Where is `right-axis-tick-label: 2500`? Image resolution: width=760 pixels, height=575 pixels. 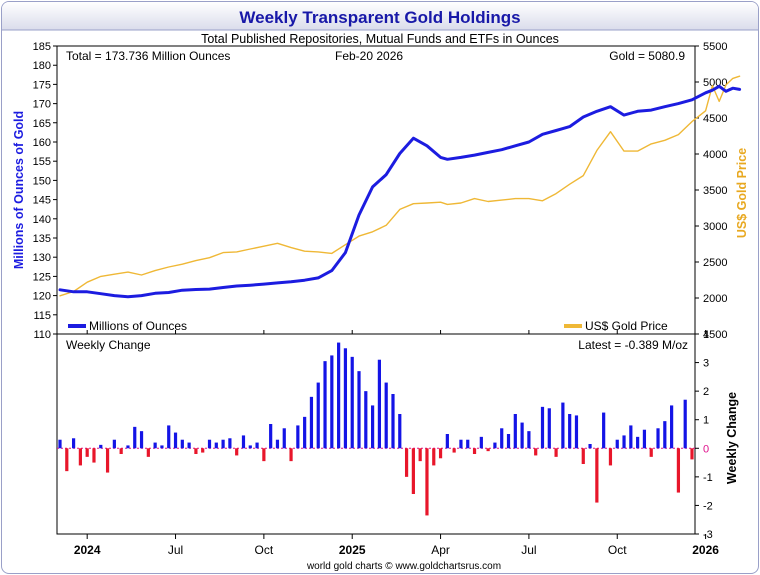 right-axis-tick-label: 2500 is located at coordinates (715, 263).